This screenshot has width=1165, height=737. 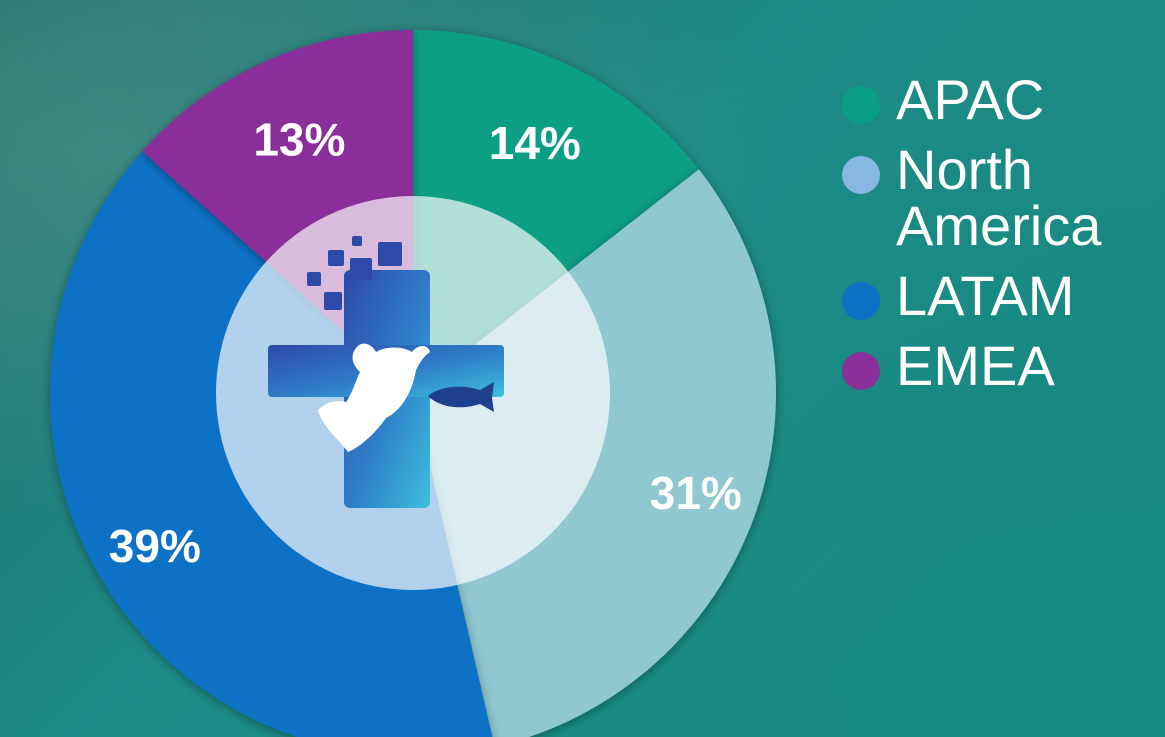 I want to click on legend-label: LATAM, so click(x=985, y=295).